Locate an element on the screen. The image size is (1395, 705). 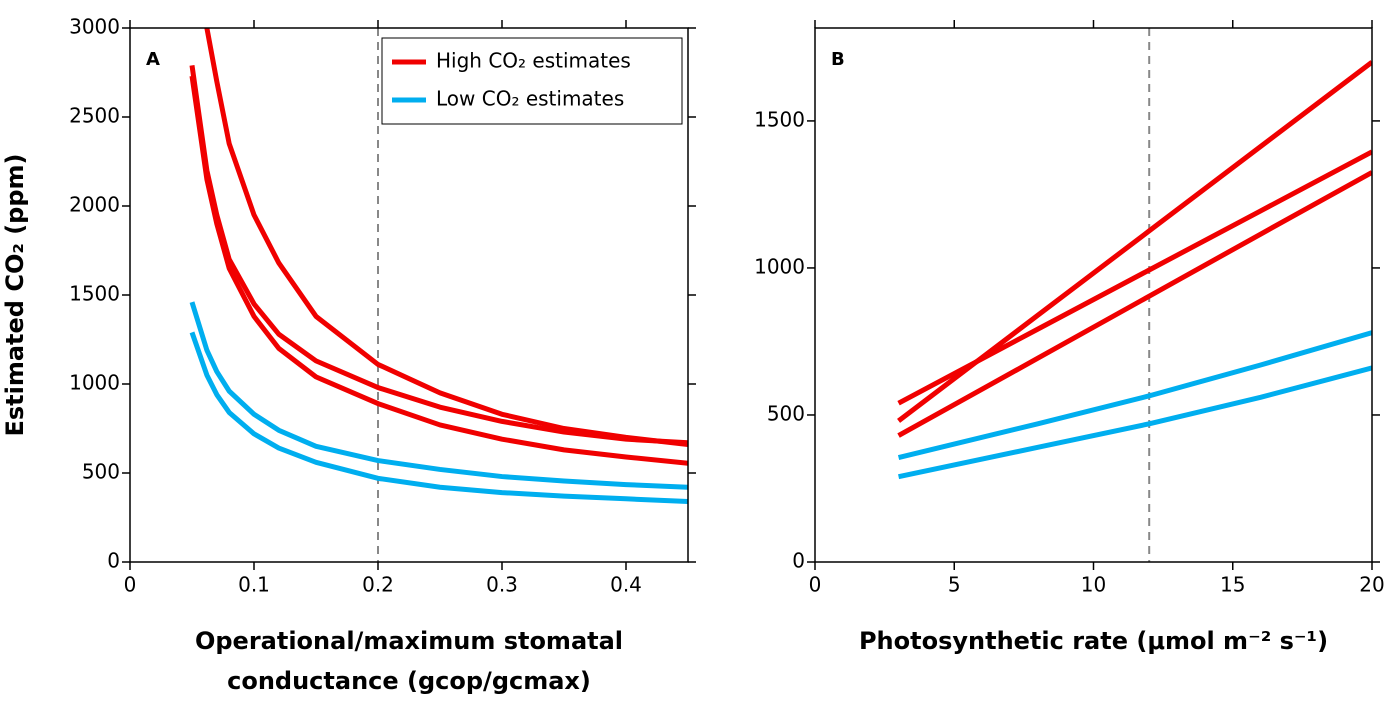
y-tick-label: 3000 is located at coordinates (94, 27).